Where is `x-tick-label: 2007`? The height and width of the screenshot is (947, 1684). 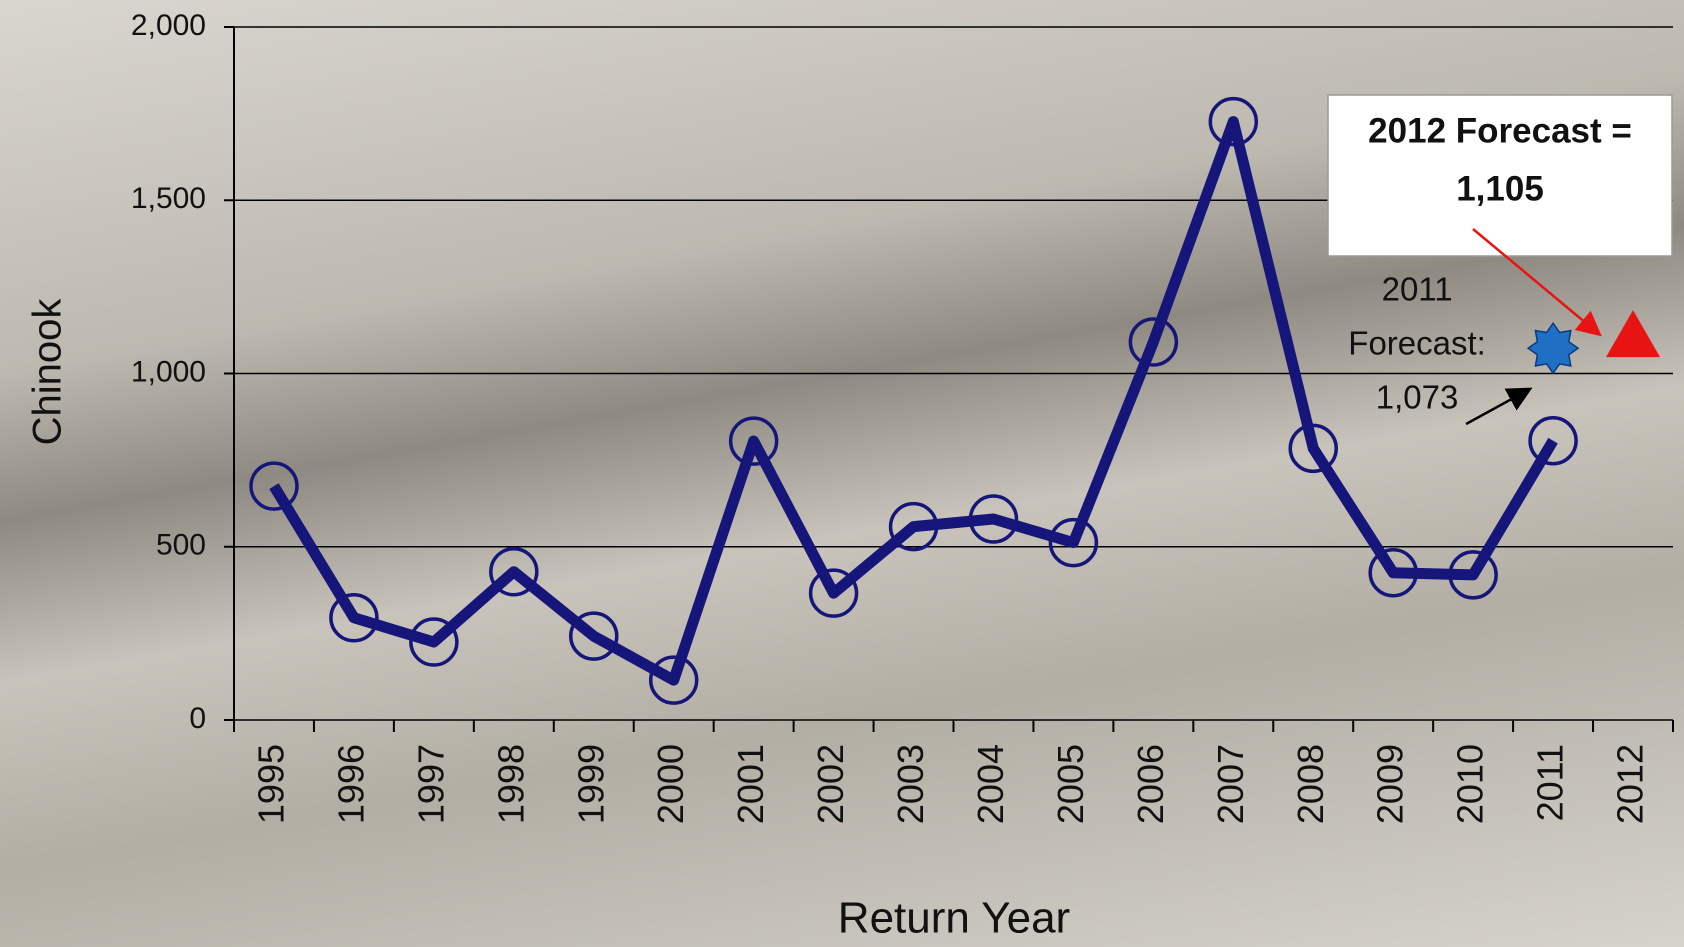
x-tick-label: 2007 is located at coordinates (1230, 784).